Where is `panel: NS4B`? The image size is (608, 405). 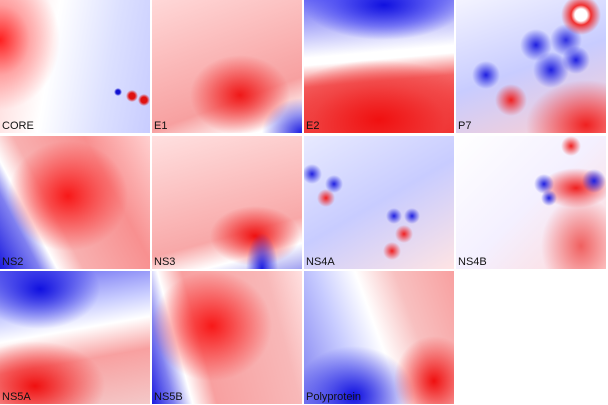
panel: NS4B is located at coordinates (531, 202).